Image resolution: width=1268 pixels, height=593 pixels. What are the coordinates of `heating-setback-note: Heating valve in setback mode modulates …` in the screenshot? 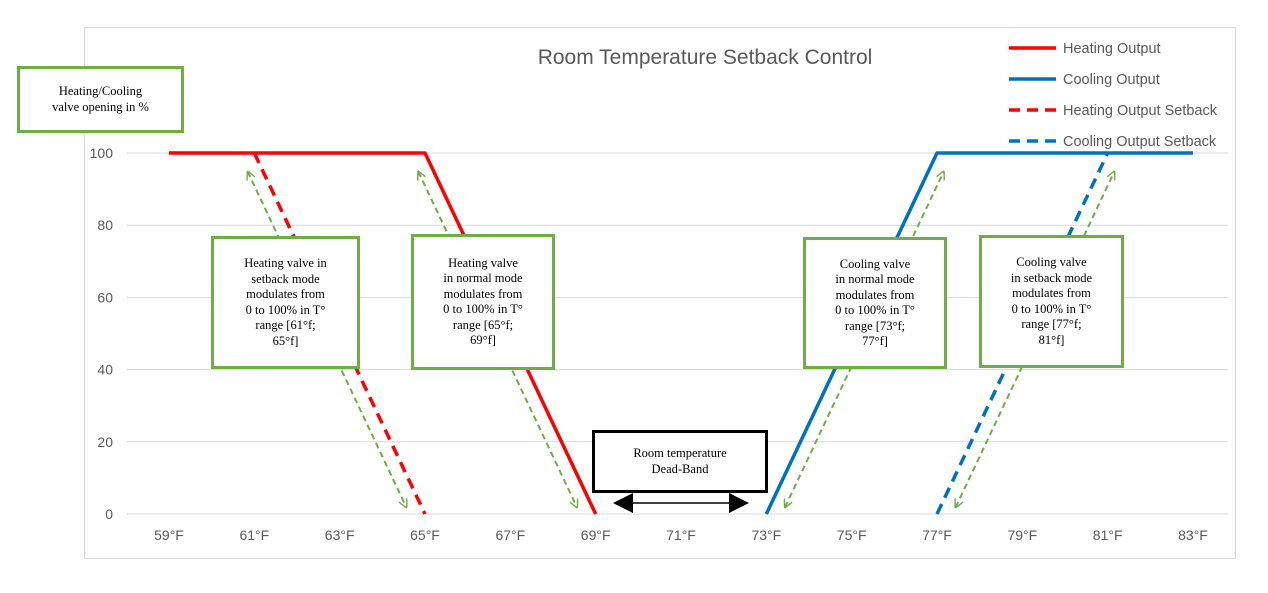 It's located at (285, 302).